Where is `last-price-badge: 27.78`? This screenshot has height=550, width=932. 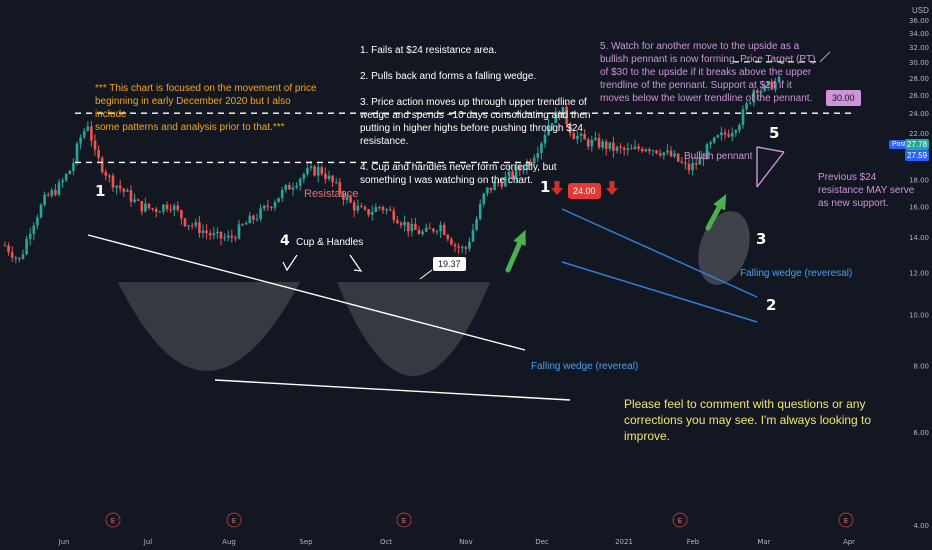
last-price-badge: 27.78 is located at coordinates (917, 144).